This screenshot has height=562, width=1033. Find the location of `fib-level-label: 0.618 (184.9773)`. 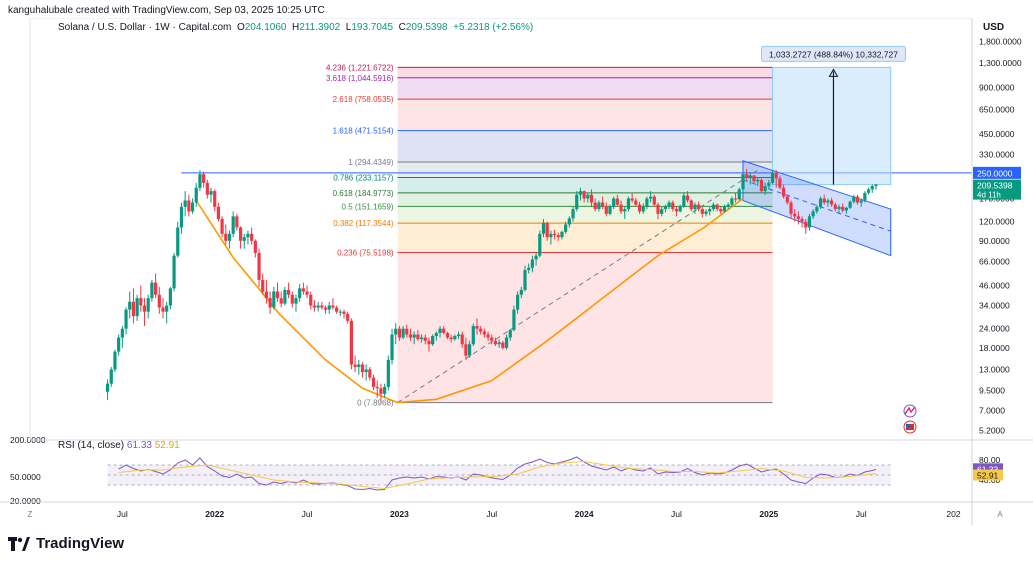

fib-level-label: 0.618 (184.9773) is located at coordinates (363, 193).